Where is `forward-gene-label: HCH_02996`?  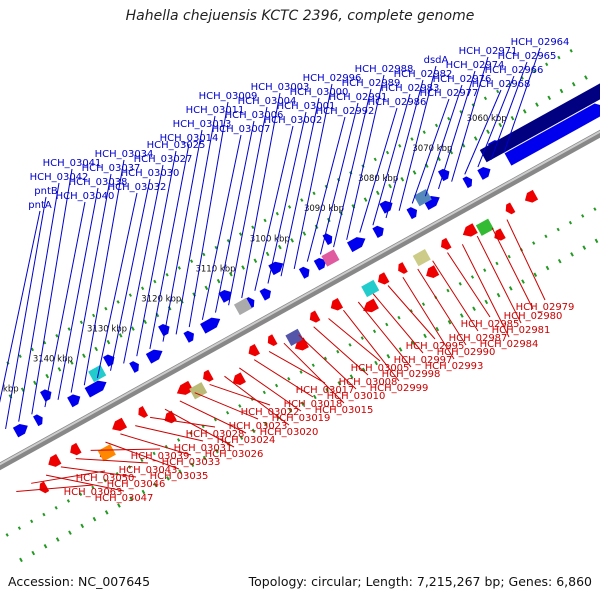 forward-gene-label: HCH_02996 is located at coordinates (332, 78).